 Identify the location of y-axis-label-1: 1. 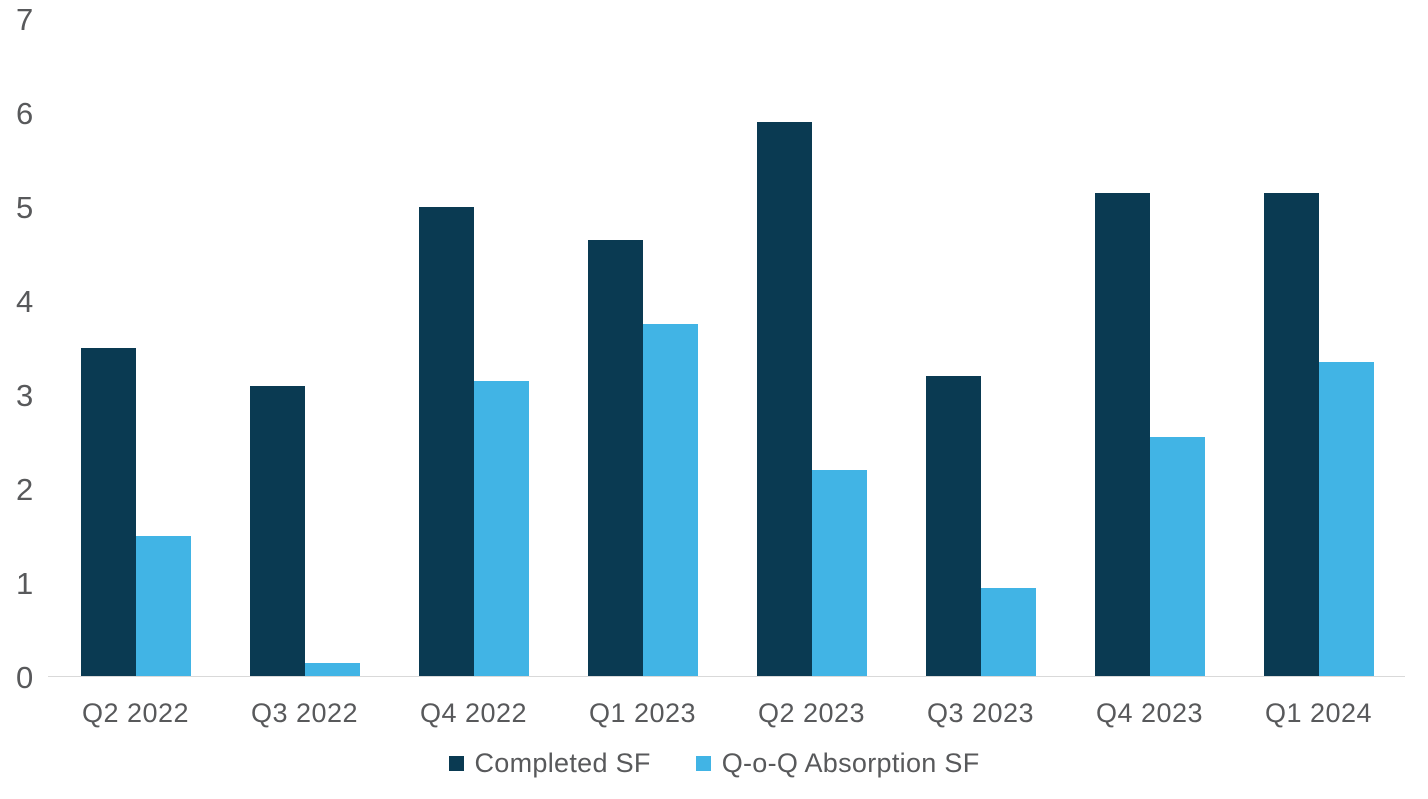
(25, 583).